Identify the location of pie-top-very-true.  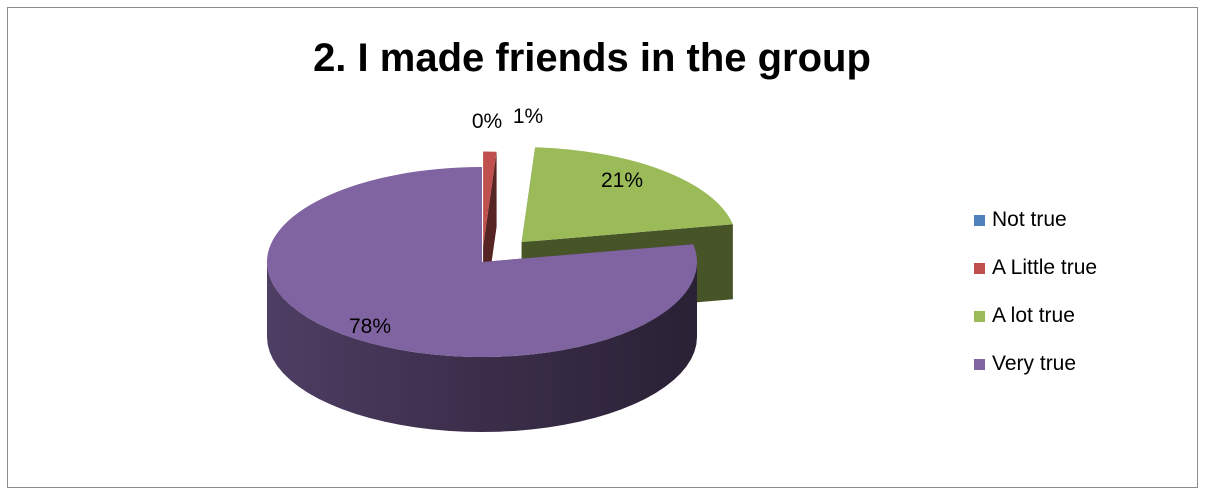
(481, 262).